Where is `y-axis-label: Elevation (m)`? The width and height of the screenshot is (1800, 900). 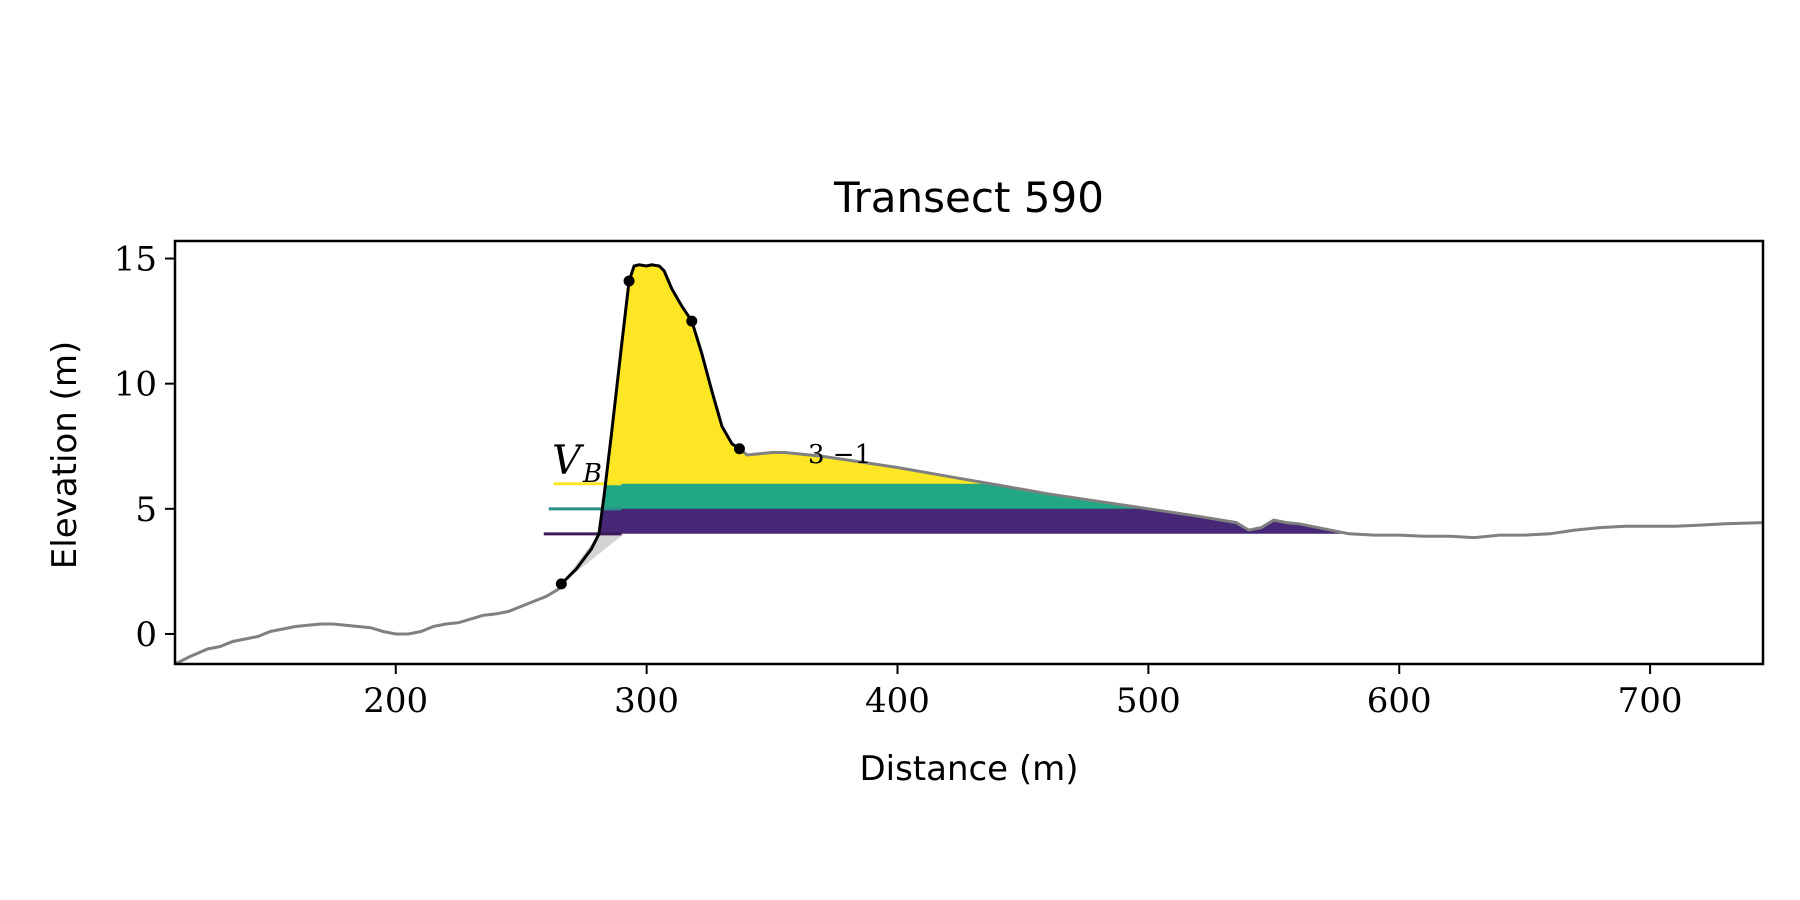 y-axis-label: Elevation (m) is located at coordinates (65, 455).